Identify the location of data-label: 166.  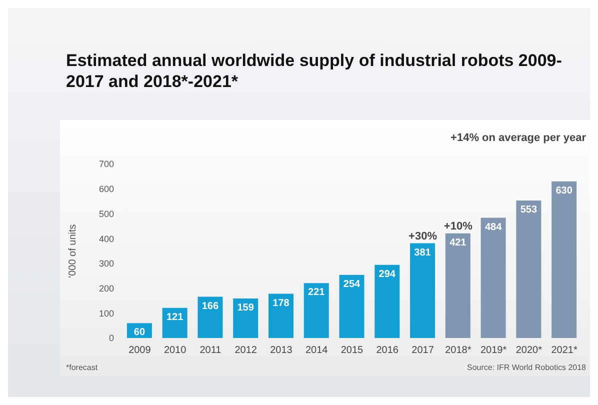
(210, 306).